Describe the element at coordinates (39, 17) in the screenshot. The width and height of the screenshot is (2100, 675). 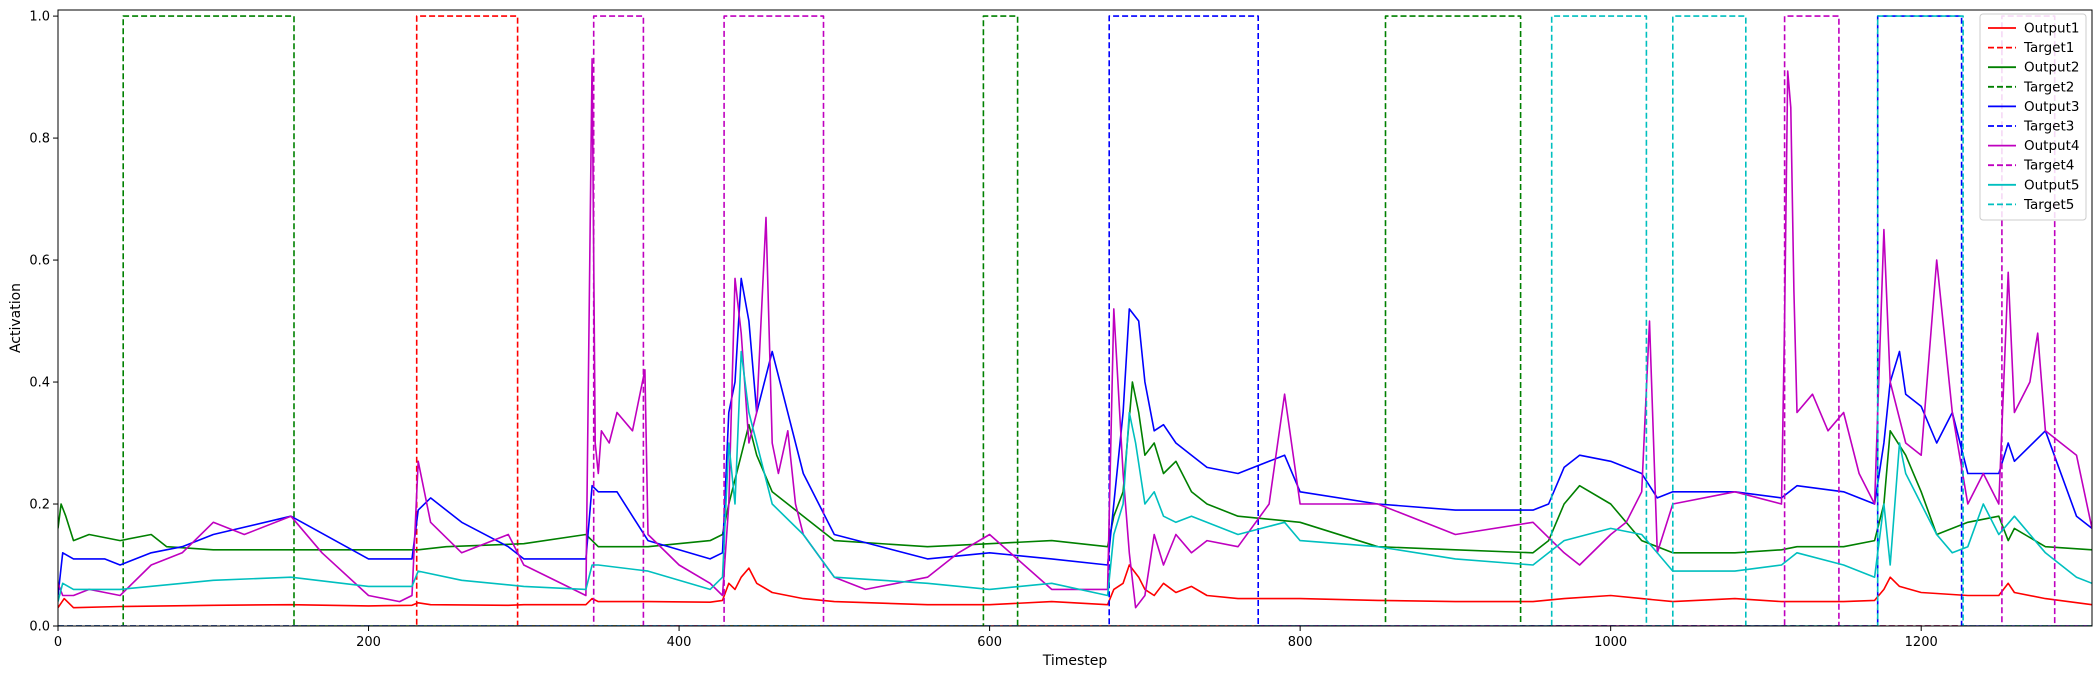
I see `y-tick-label: 1.0` at that location.